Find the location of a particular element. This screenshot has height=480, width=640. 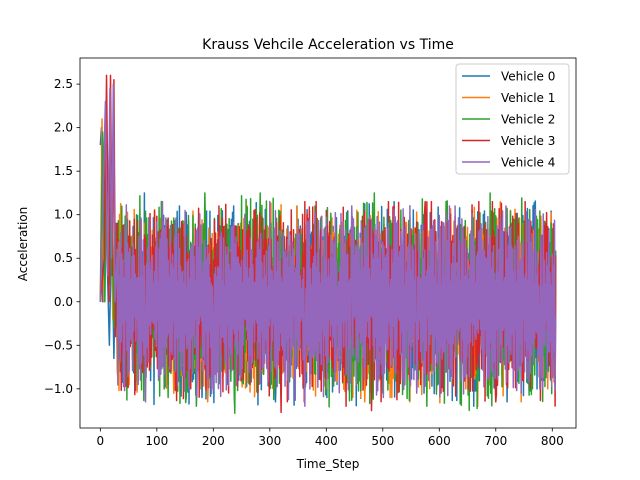

y-tick-label: 1.0 is located at coordinates (63, 215).